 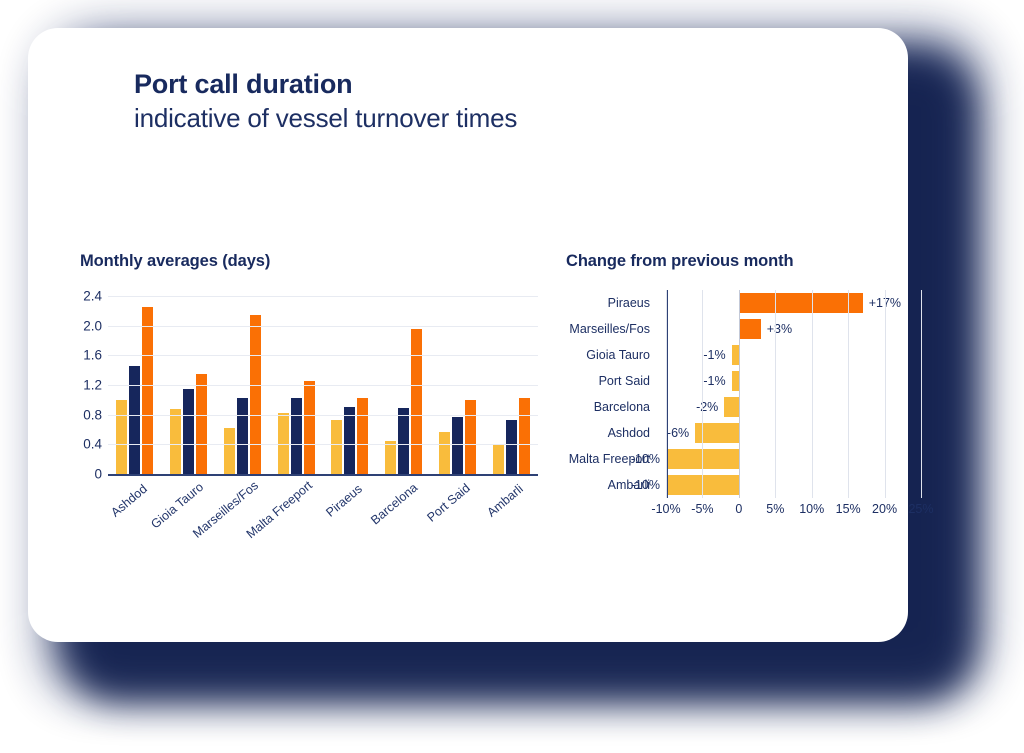 What do you see at coordinates (323, 475) in the screenshot?
I see `left-chart-baseline` at bounding box center [323, 475].